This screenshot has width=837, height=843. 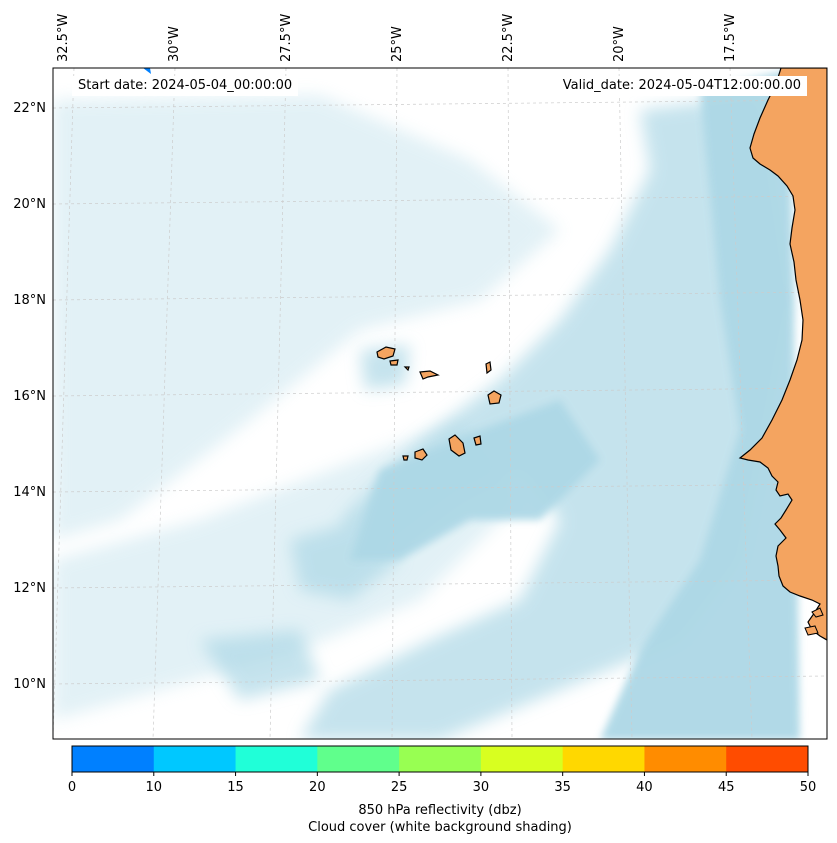 I want to click on cape-verde-islands, so click(x=439, y=403).